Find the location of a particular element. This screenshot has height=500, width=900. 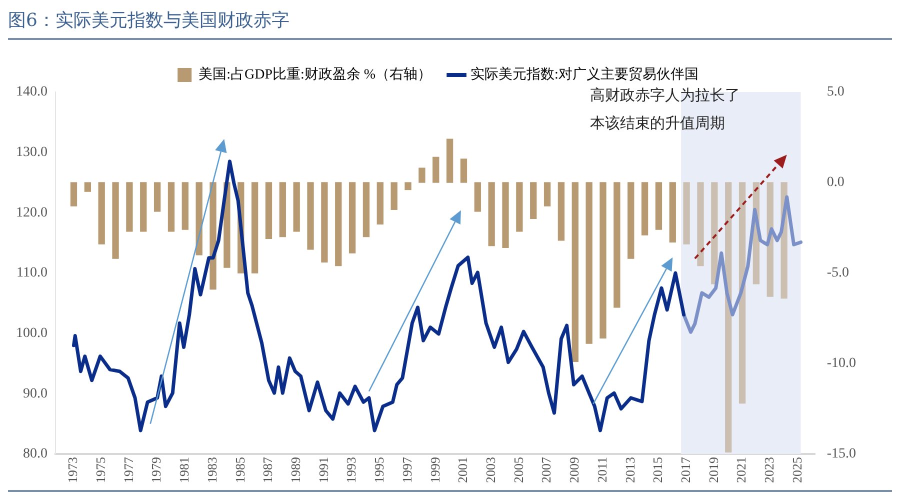

x-tick-label: 1989 is located at coordinates (296, 470).